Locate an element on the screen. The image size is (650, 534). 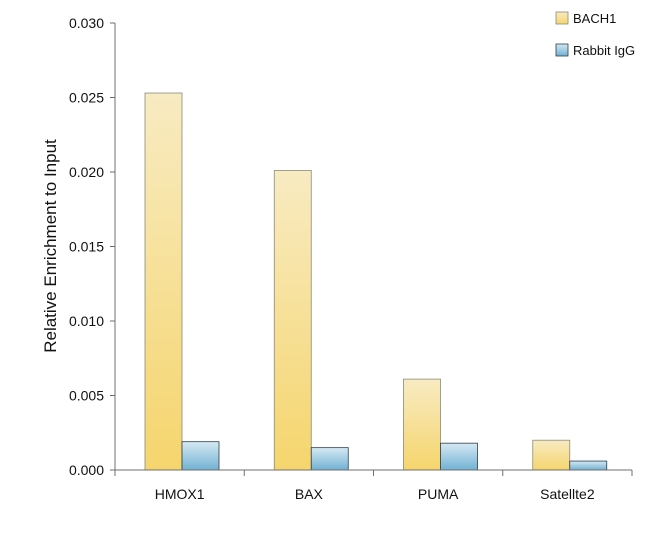
y-tick-label: 0.015 is located at coordinates (86, 247).